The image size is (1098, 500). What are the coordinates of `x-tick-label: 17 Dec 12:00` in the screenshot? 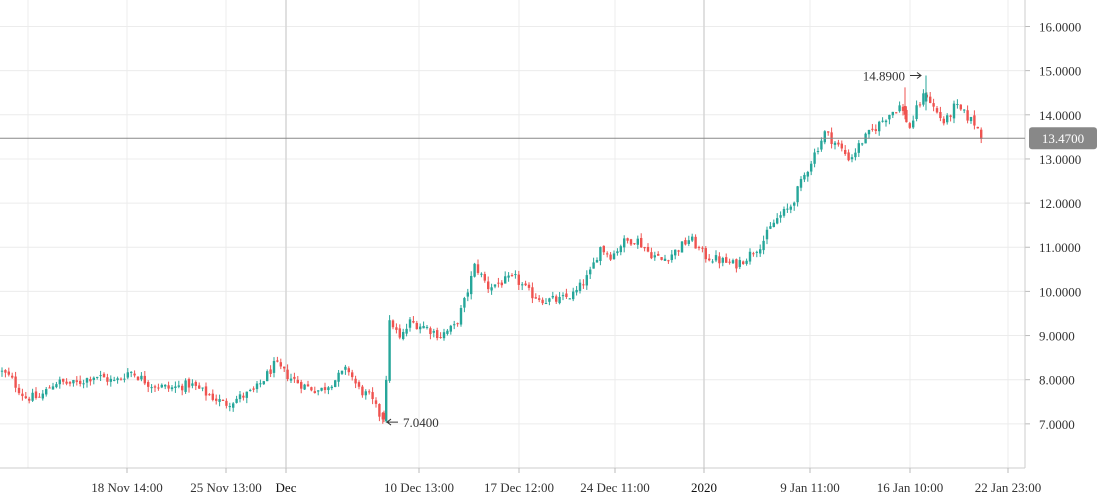 It's located at (519, 487).